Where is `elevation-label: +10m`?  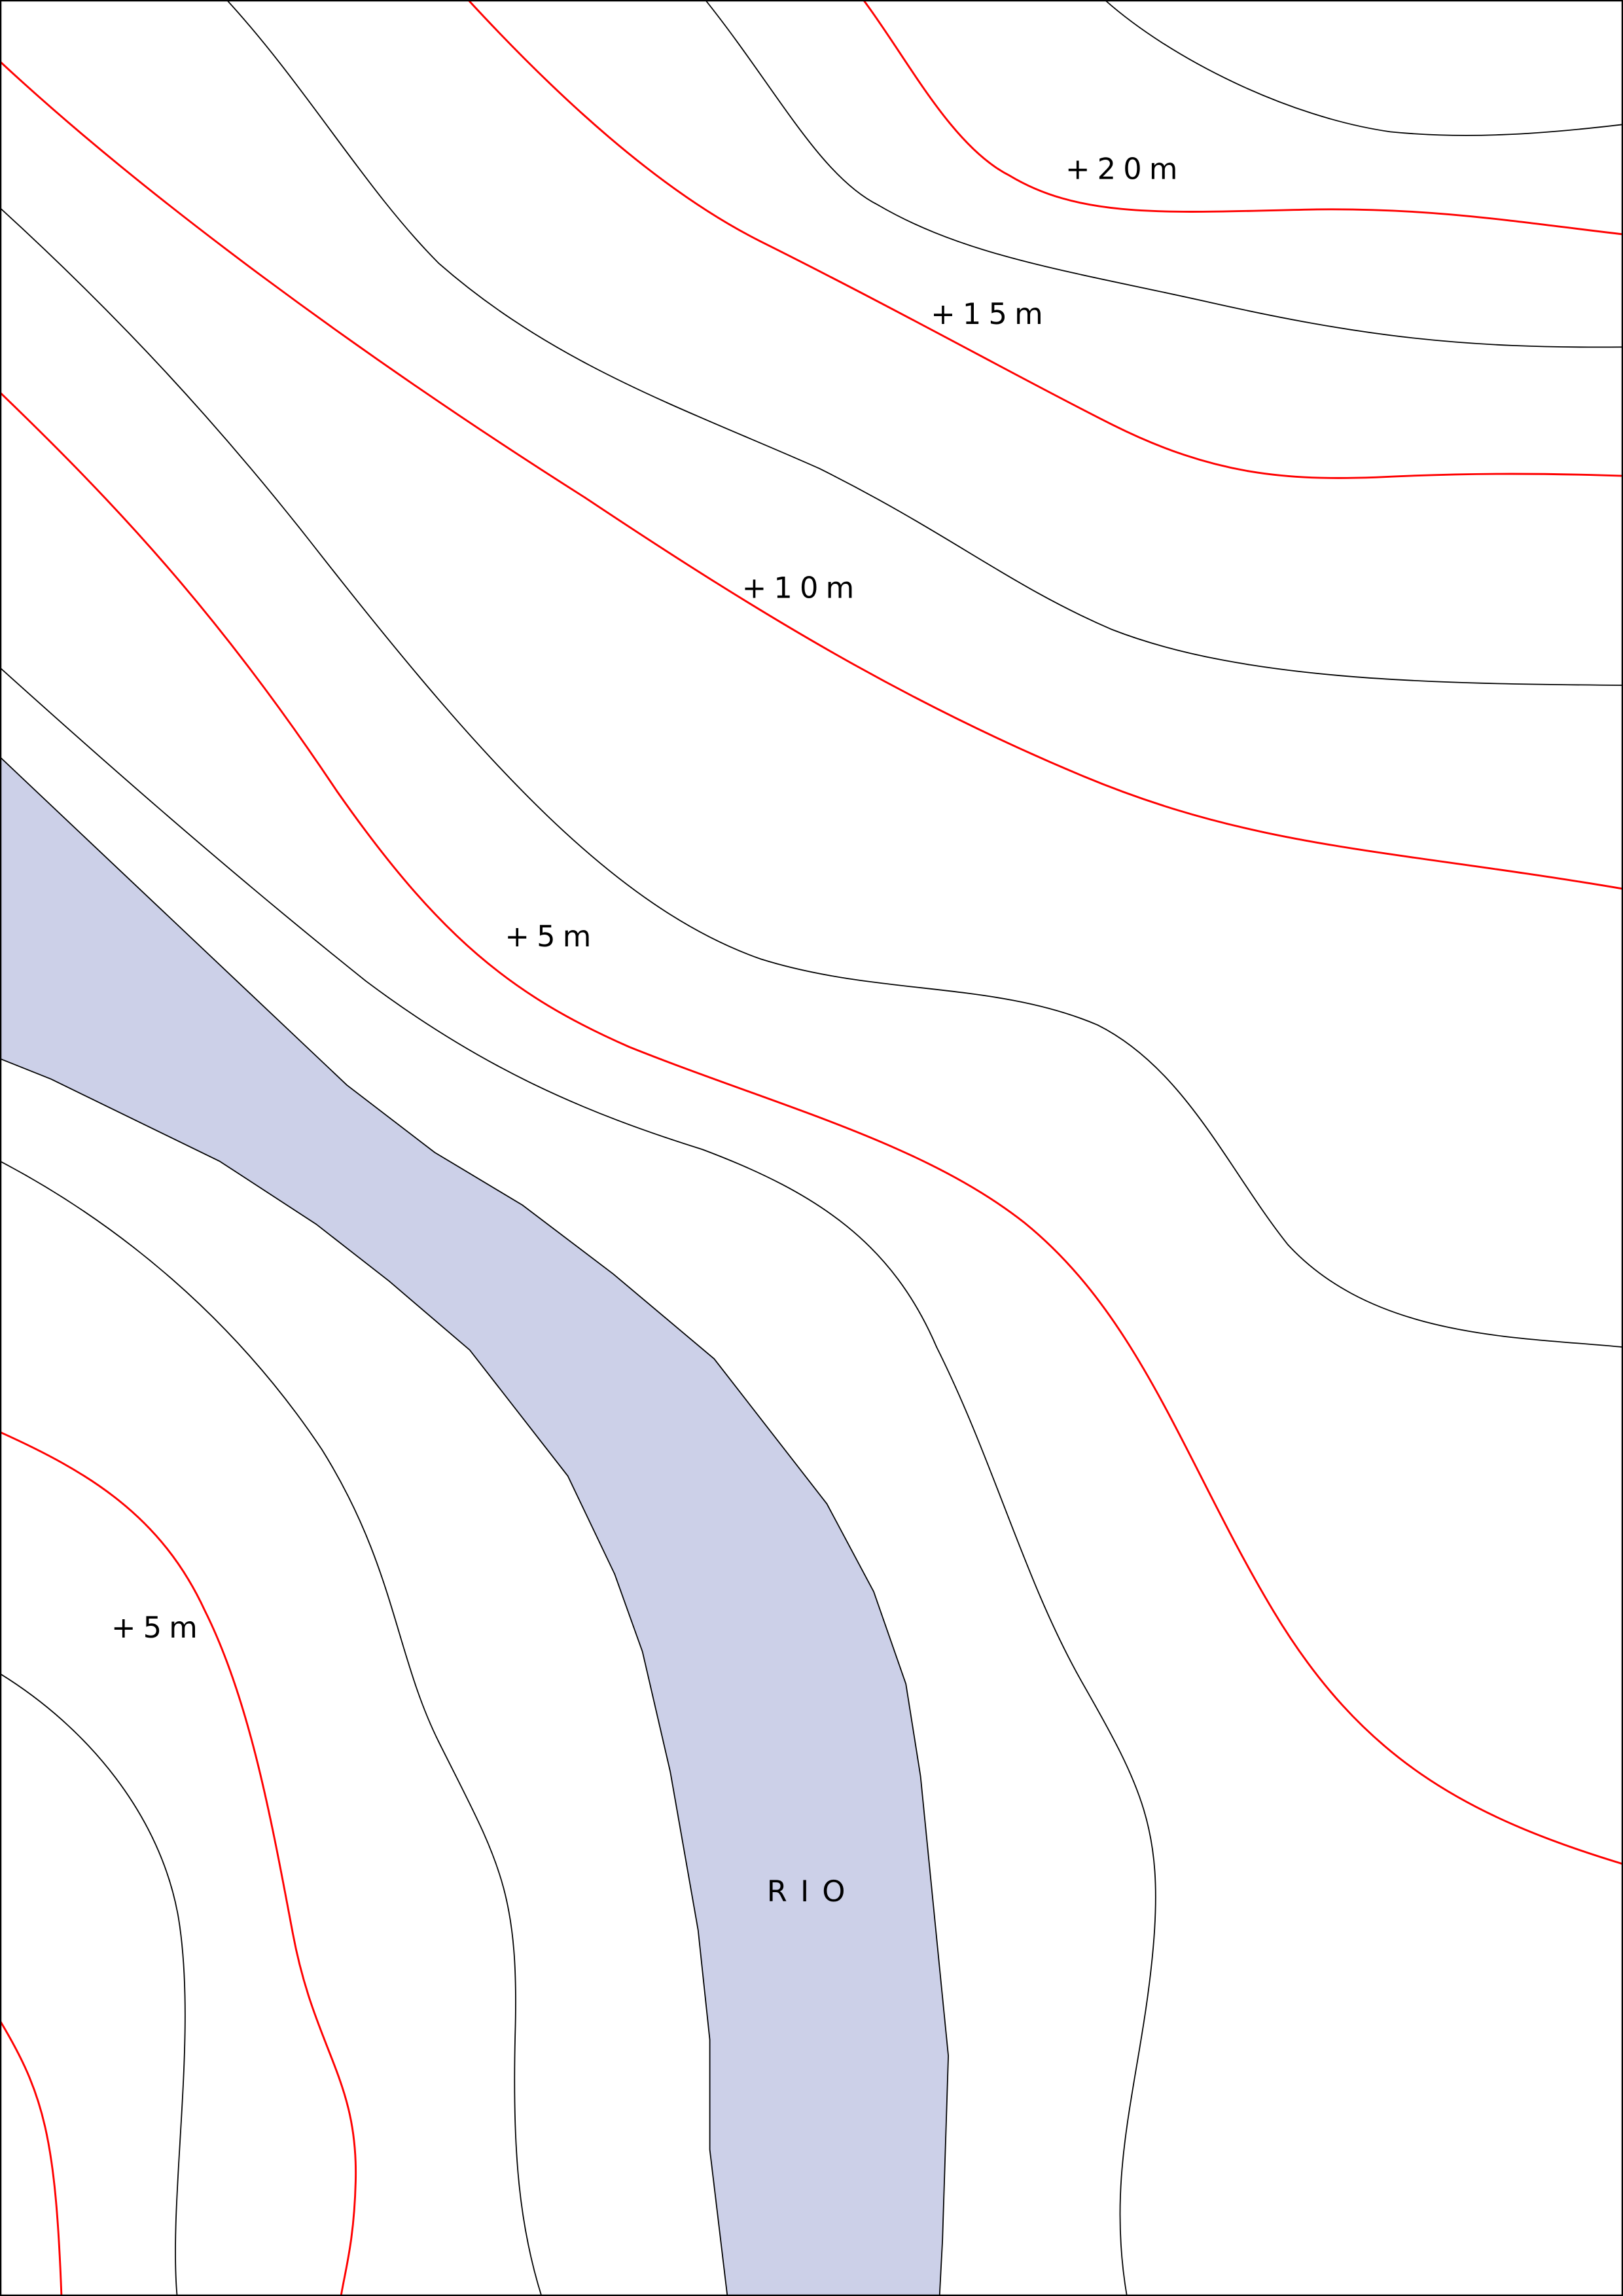
elevation-label: +10m is located at coordinates (802, 588).